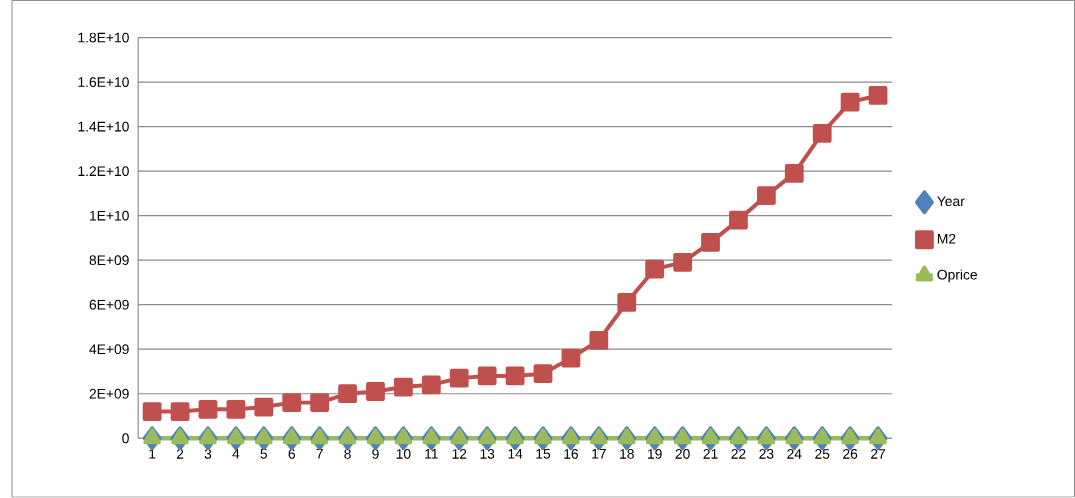  I want to click on y-tick-label: 8E+09, so click(109, 260).